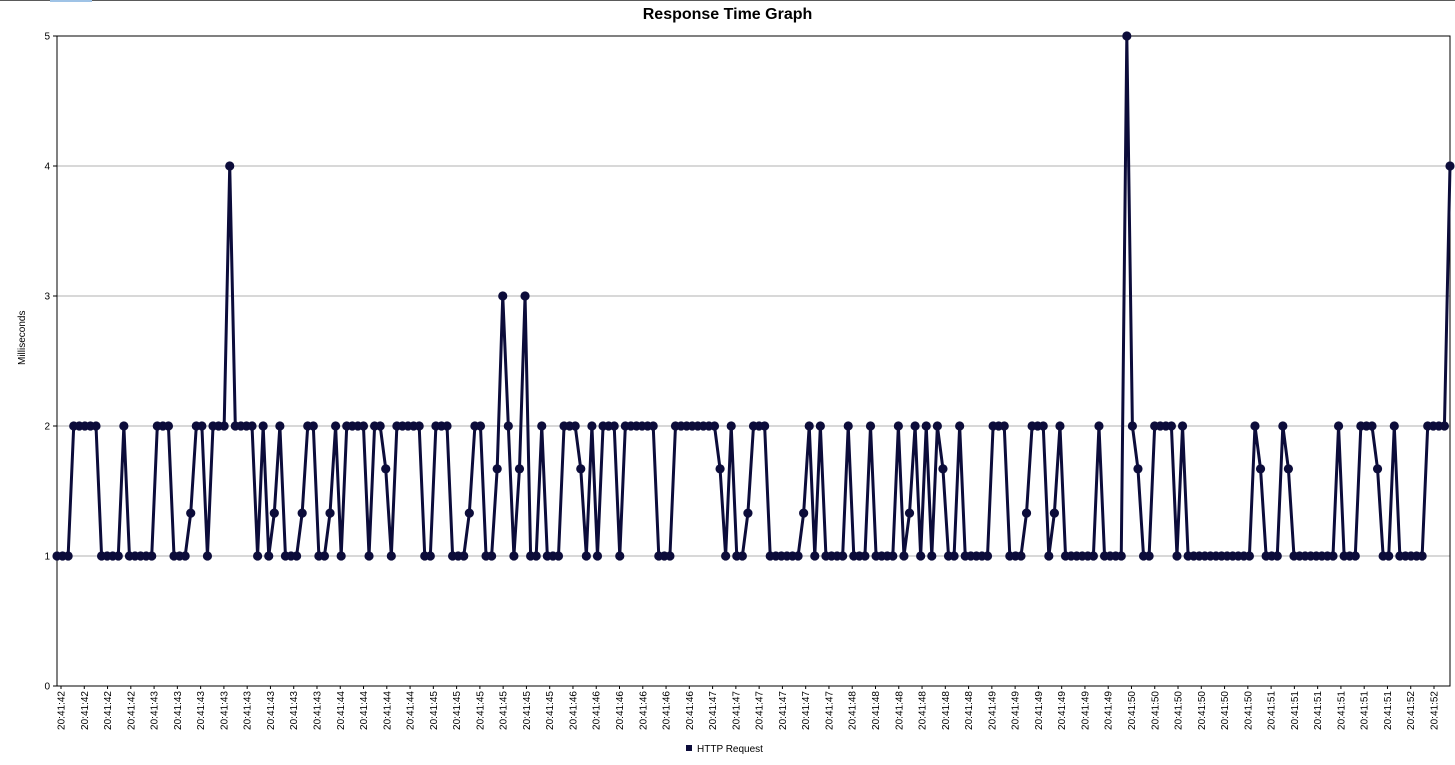  Describe the element at coordinates (387, 710) in the screenshot. I see `x-tick-label: 20:41:44` at that location.